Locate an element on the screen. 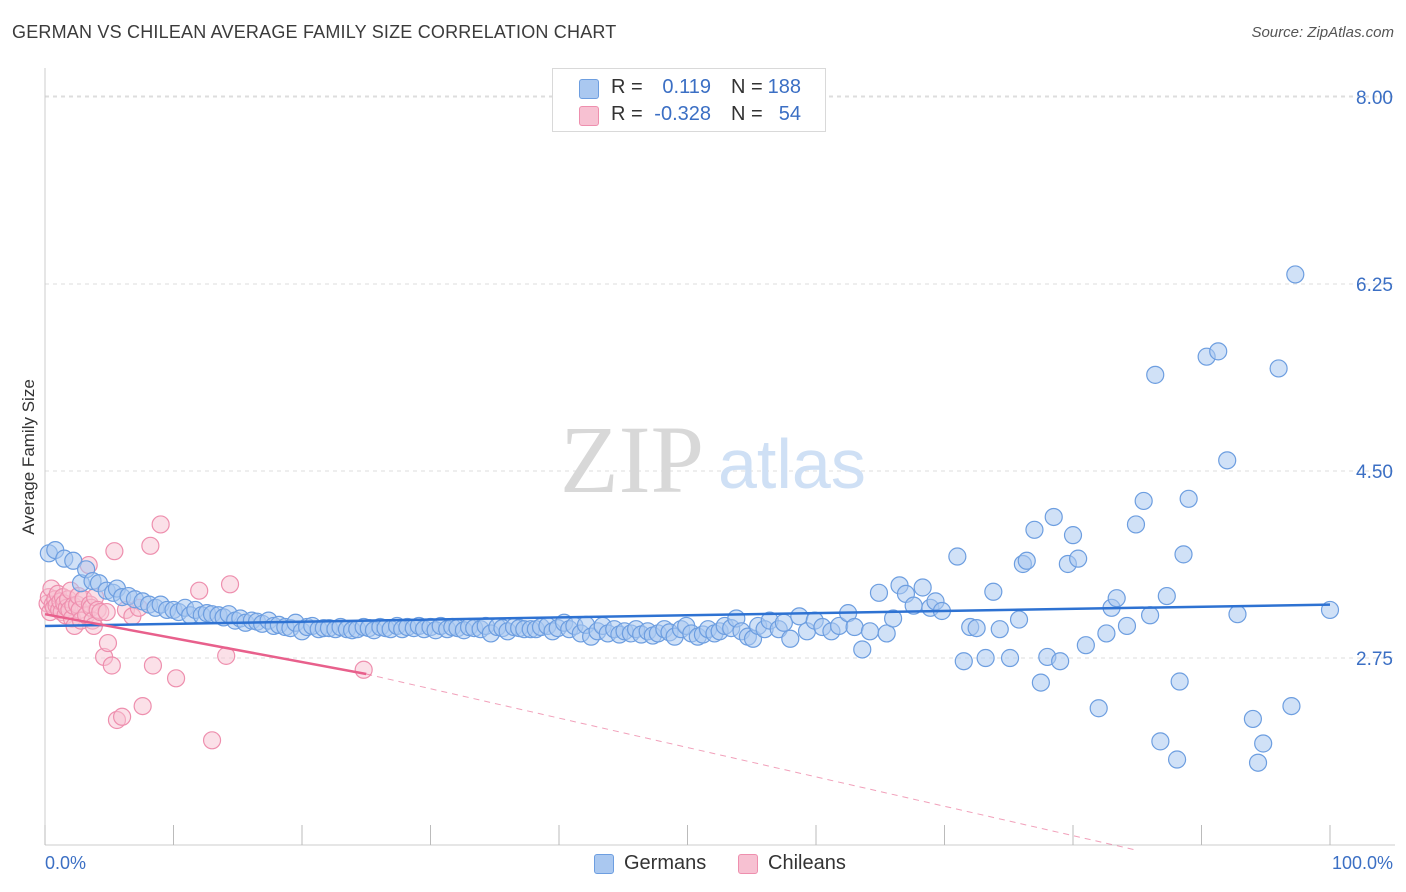 This screenshot has width=1406, height=892. y-tick-label: 2.75 is located at coordinates (1374, 659).